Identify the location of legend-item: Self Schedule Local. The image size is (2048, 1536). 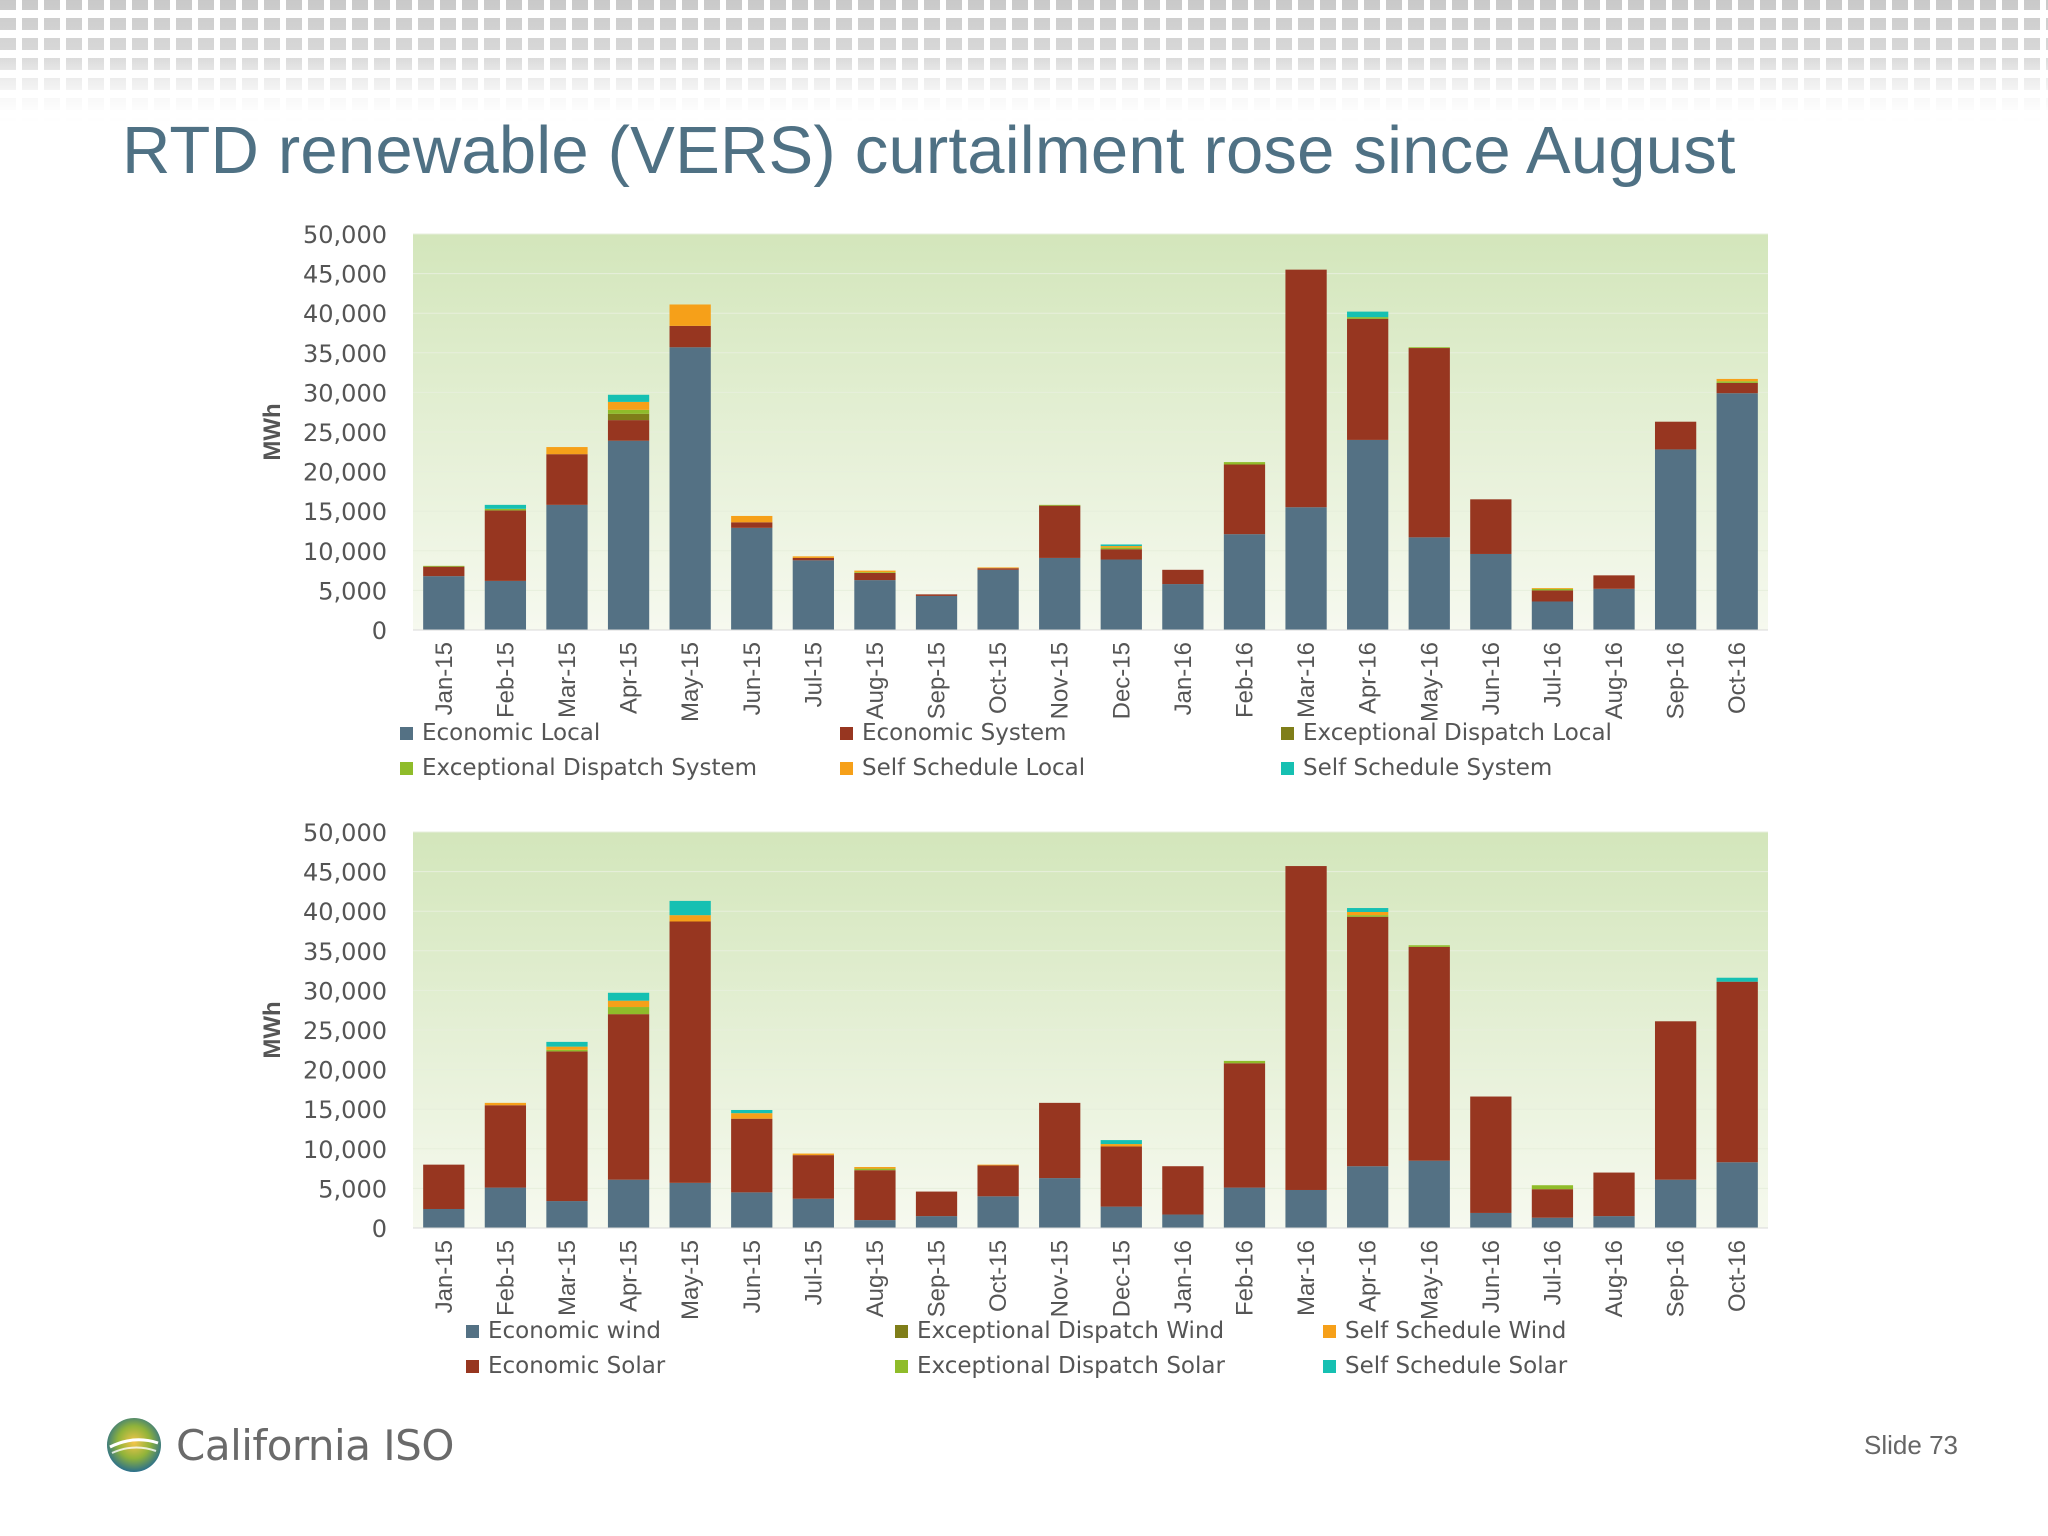
(962, 768).